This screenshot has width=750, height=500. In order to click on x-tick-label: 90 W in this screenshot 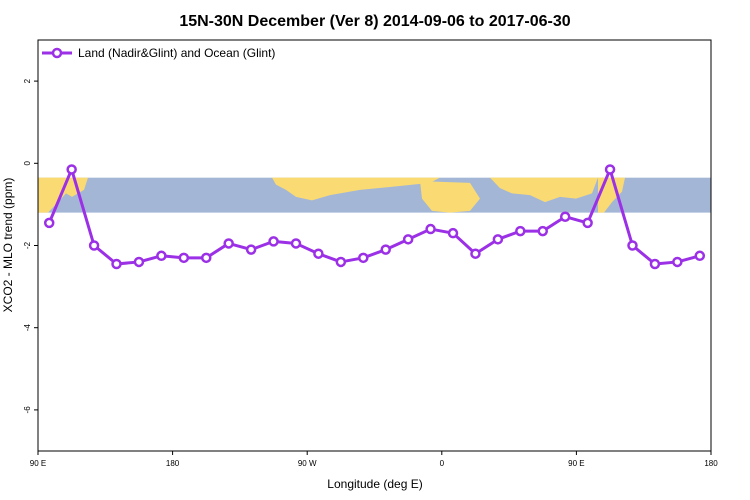, I will do `click(307, 463)`.